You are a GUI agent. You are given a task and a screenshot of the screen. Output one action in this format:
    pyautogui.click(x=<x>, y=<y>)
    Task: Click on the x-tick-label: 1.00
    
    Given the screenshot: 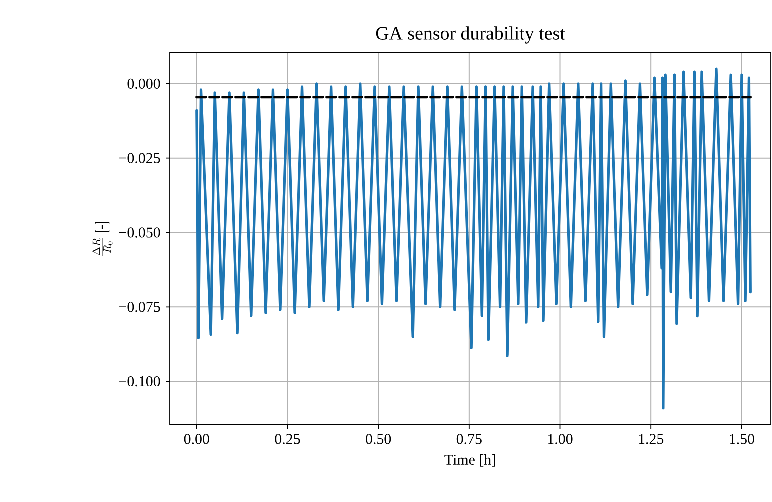 What is the action you would take?
    pyautogui.click(x=560, y=439)
    